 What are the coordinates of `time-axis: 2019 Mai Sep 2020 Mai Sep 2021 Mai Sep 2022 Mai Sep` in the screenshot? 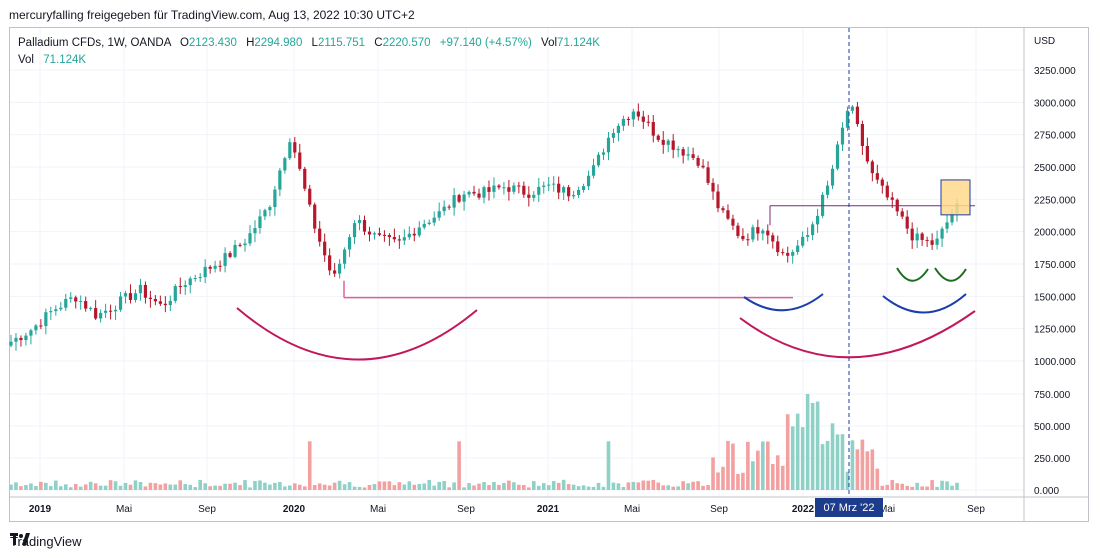 It's located at (507, 509).